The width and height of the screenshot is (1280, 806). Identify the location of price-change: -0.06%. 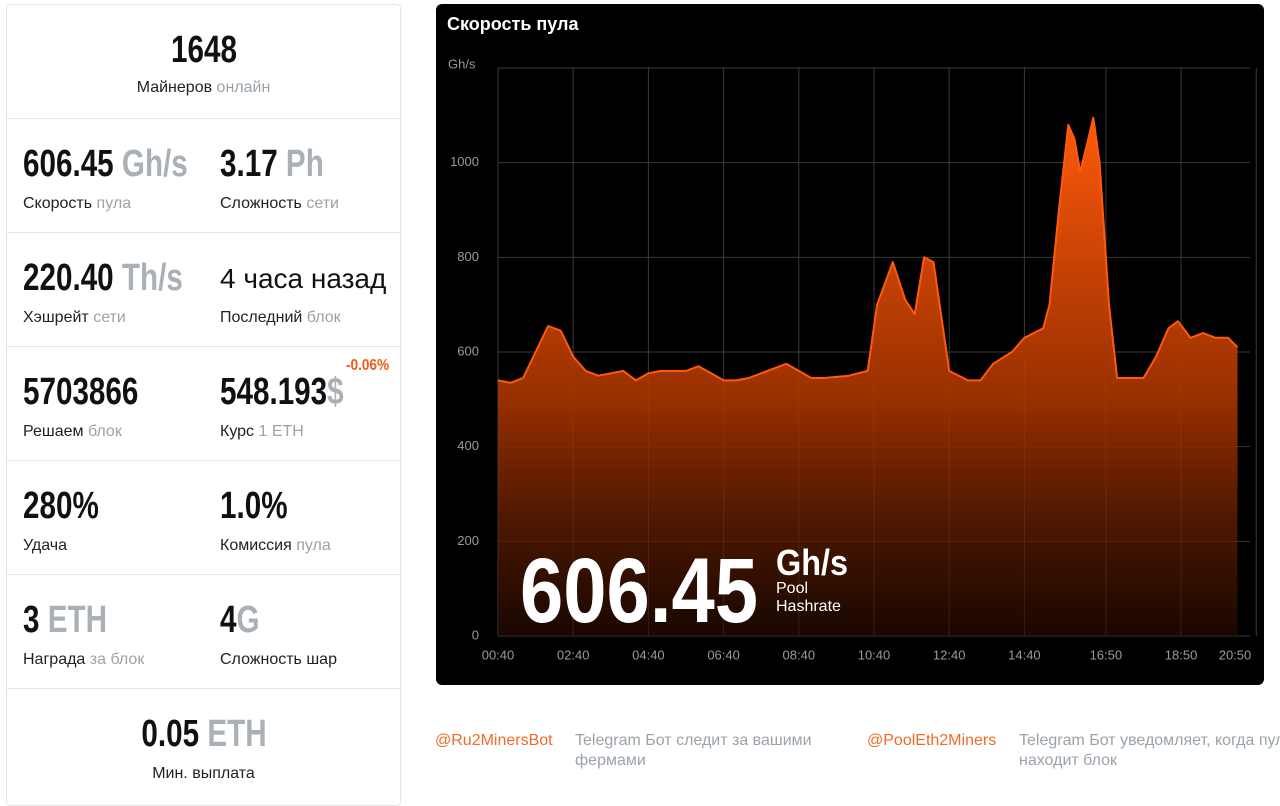
(368, 365).